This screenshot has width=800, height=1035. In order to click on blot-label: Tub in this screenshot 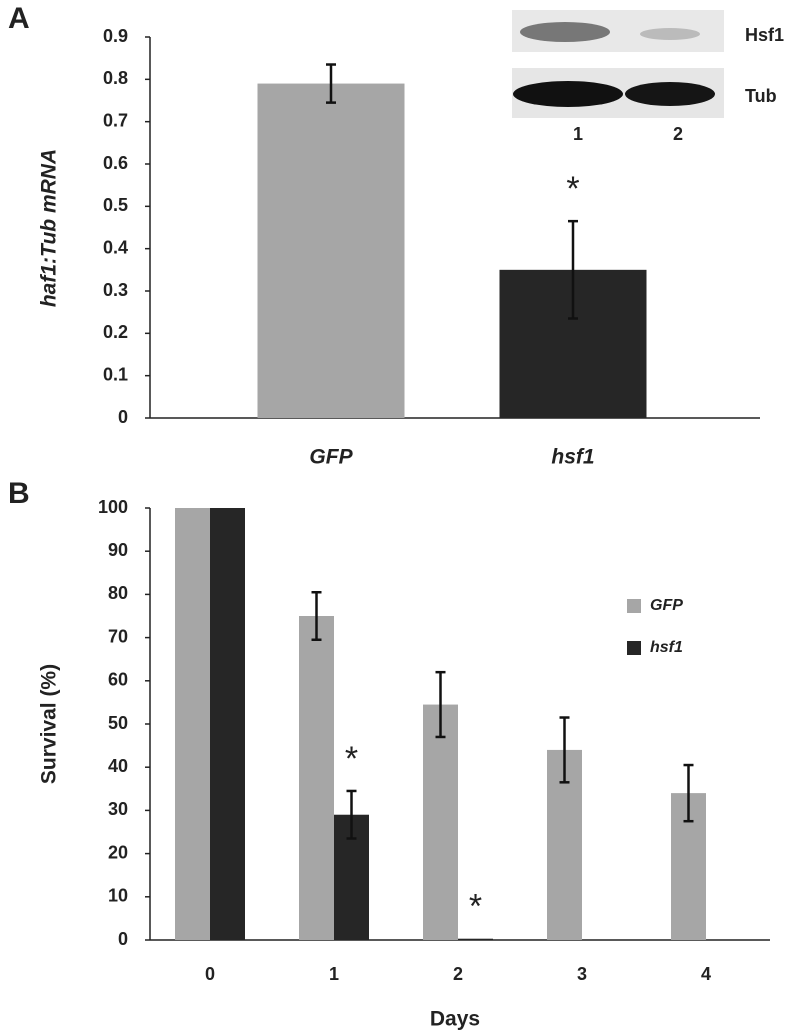, I will do `click(761, 96)`.